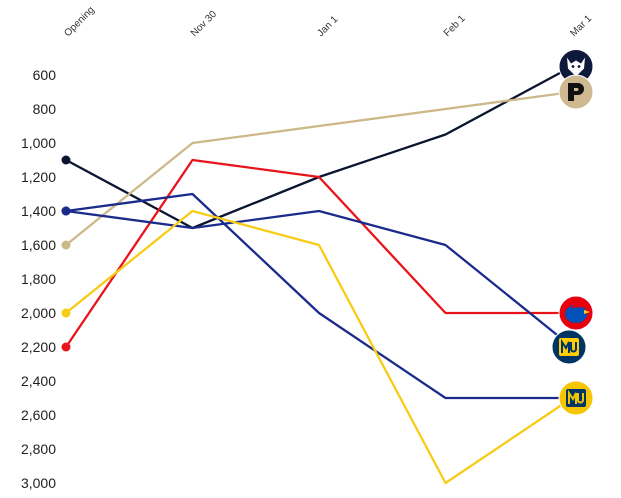 This screenshot has height=498, width=621. I want to click on x-tick-label: Opening, so click(79, 22).